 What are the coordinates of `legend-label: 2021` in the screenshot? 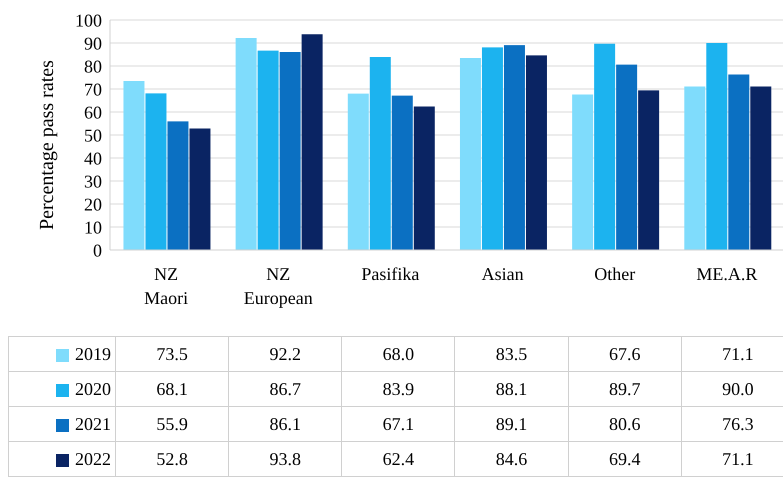 It's located at (93, 424).